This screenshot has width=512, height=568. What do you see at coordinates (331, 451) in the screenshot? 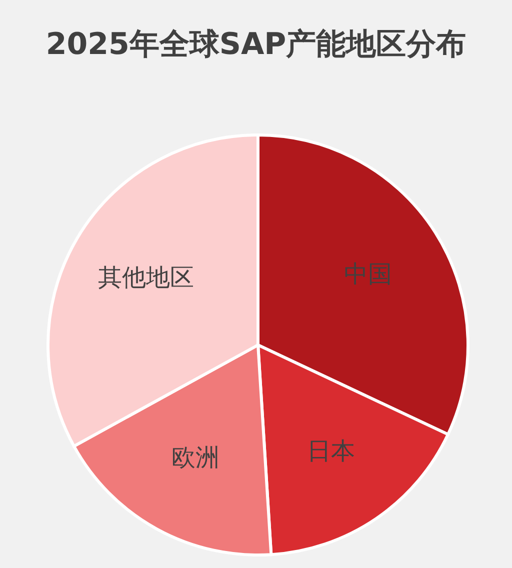
I see `slice-label: 日本` at bounding box center [331, 451].